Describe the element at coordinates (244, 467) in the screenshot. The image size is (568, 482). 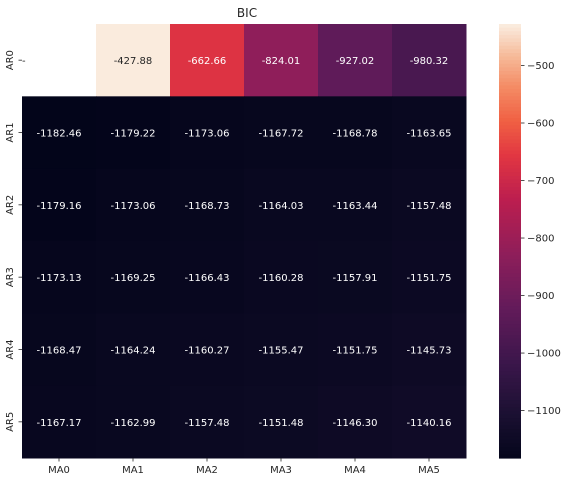
I see `x-axis-ticks: MA0 MA1 MA2 MA3 MA4 MA5` at that location.